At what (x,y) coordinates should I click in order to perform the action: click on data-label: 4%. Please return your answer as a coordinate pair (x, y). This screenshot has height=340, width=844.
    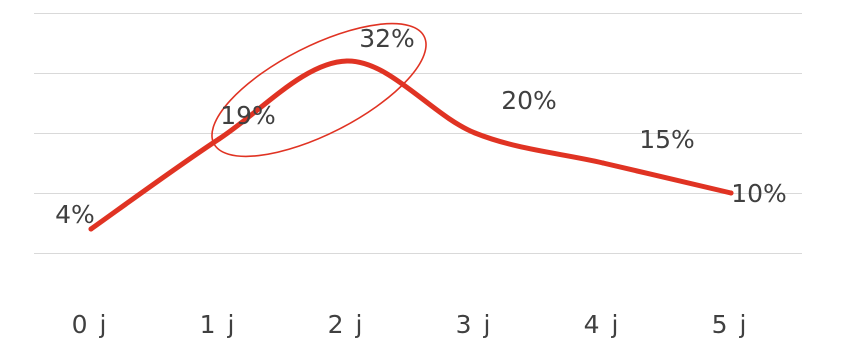
    Looking at the image, I should click on (75, 214).